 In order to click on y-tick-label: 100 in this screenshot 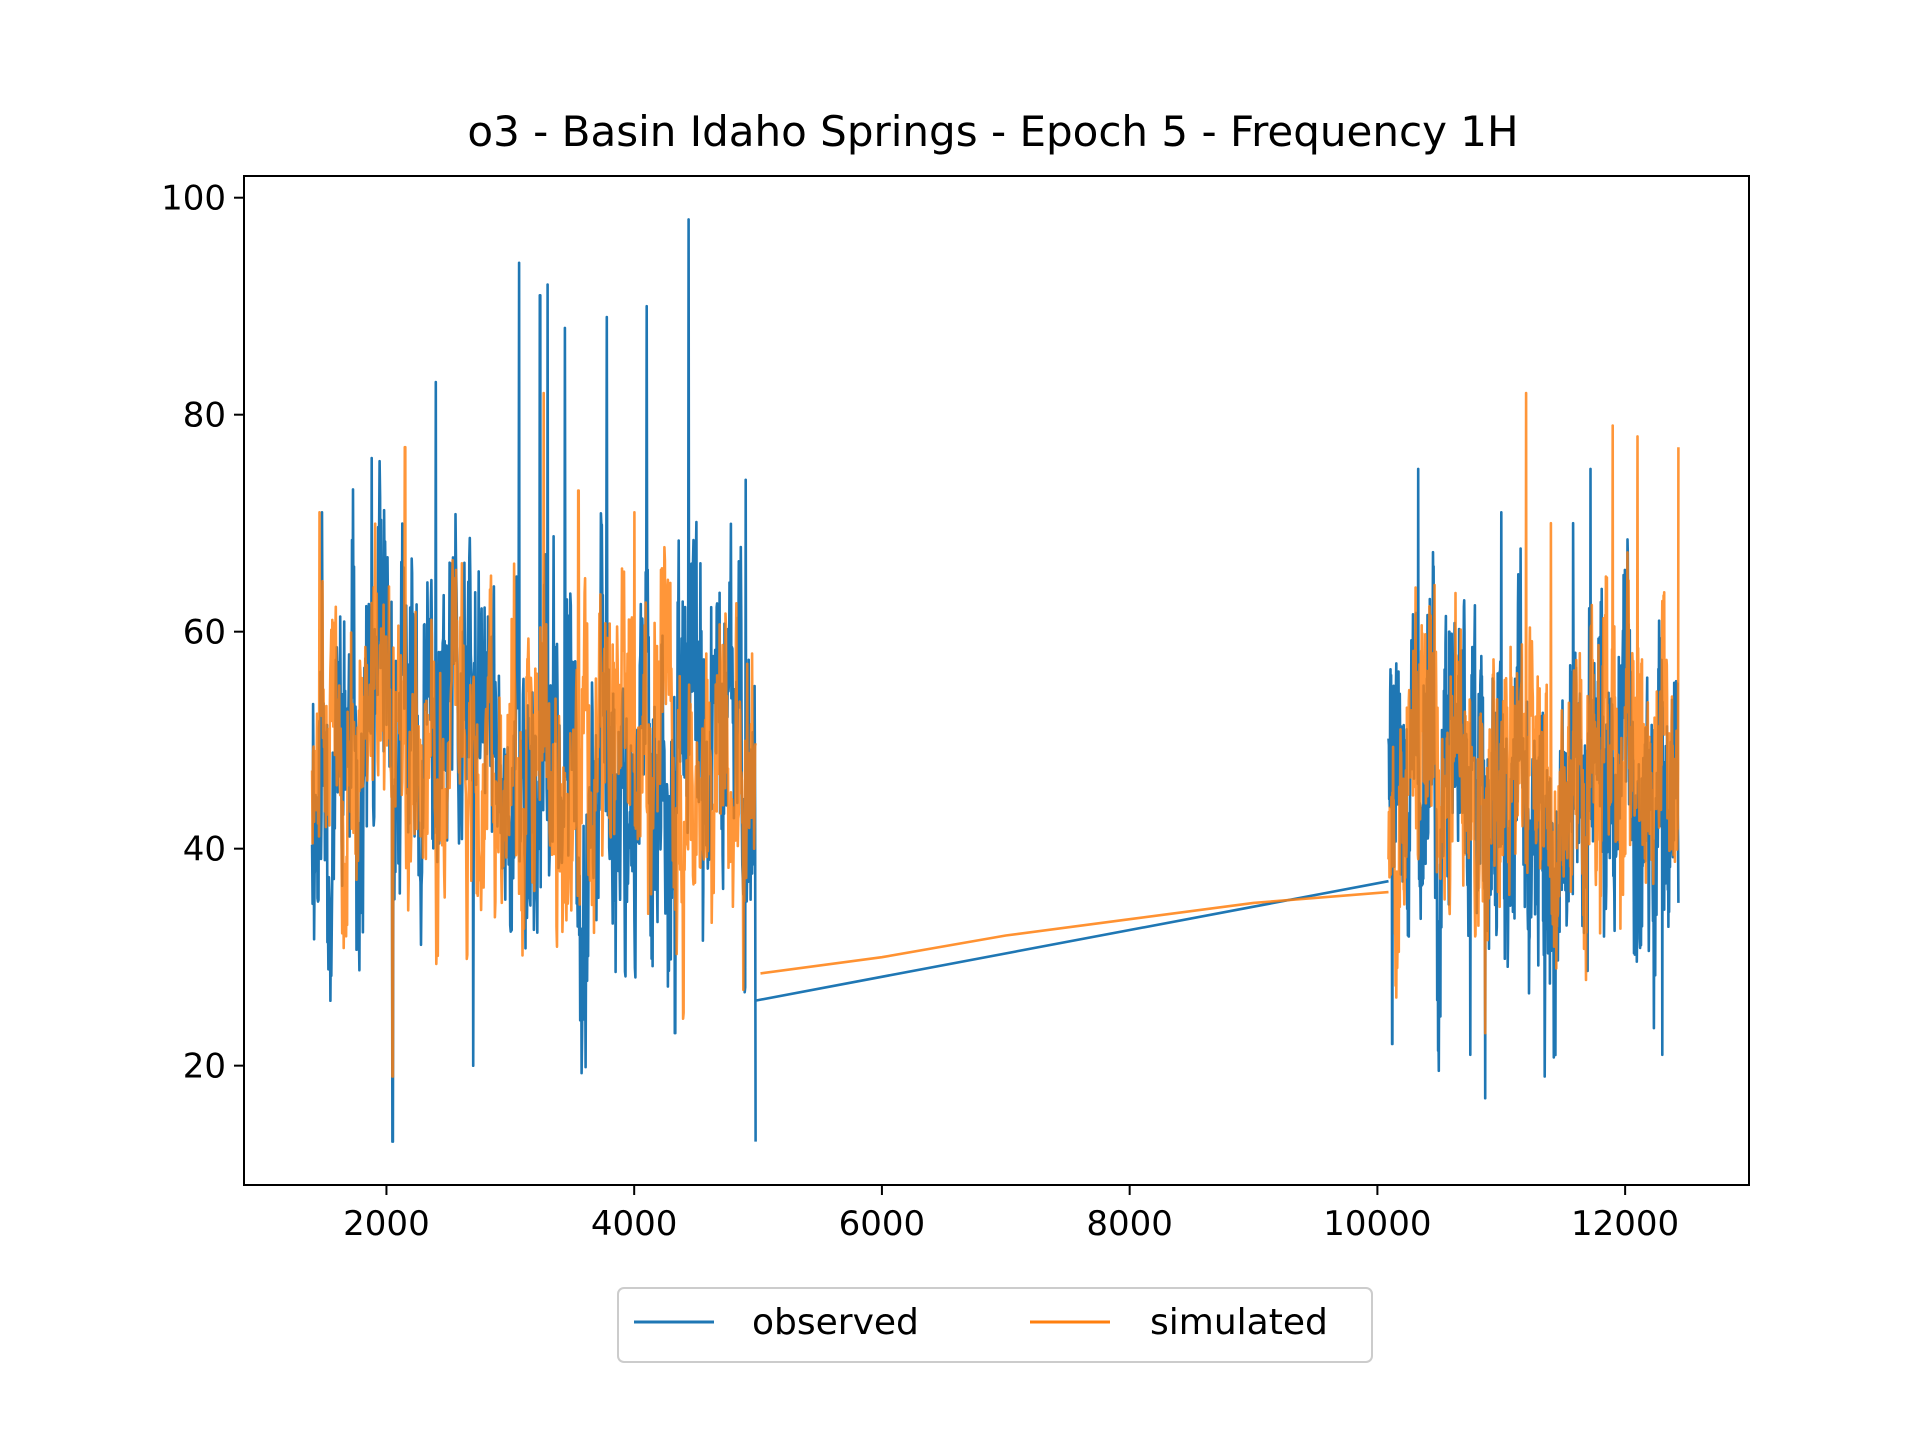, I will do `click(193, 199)`.